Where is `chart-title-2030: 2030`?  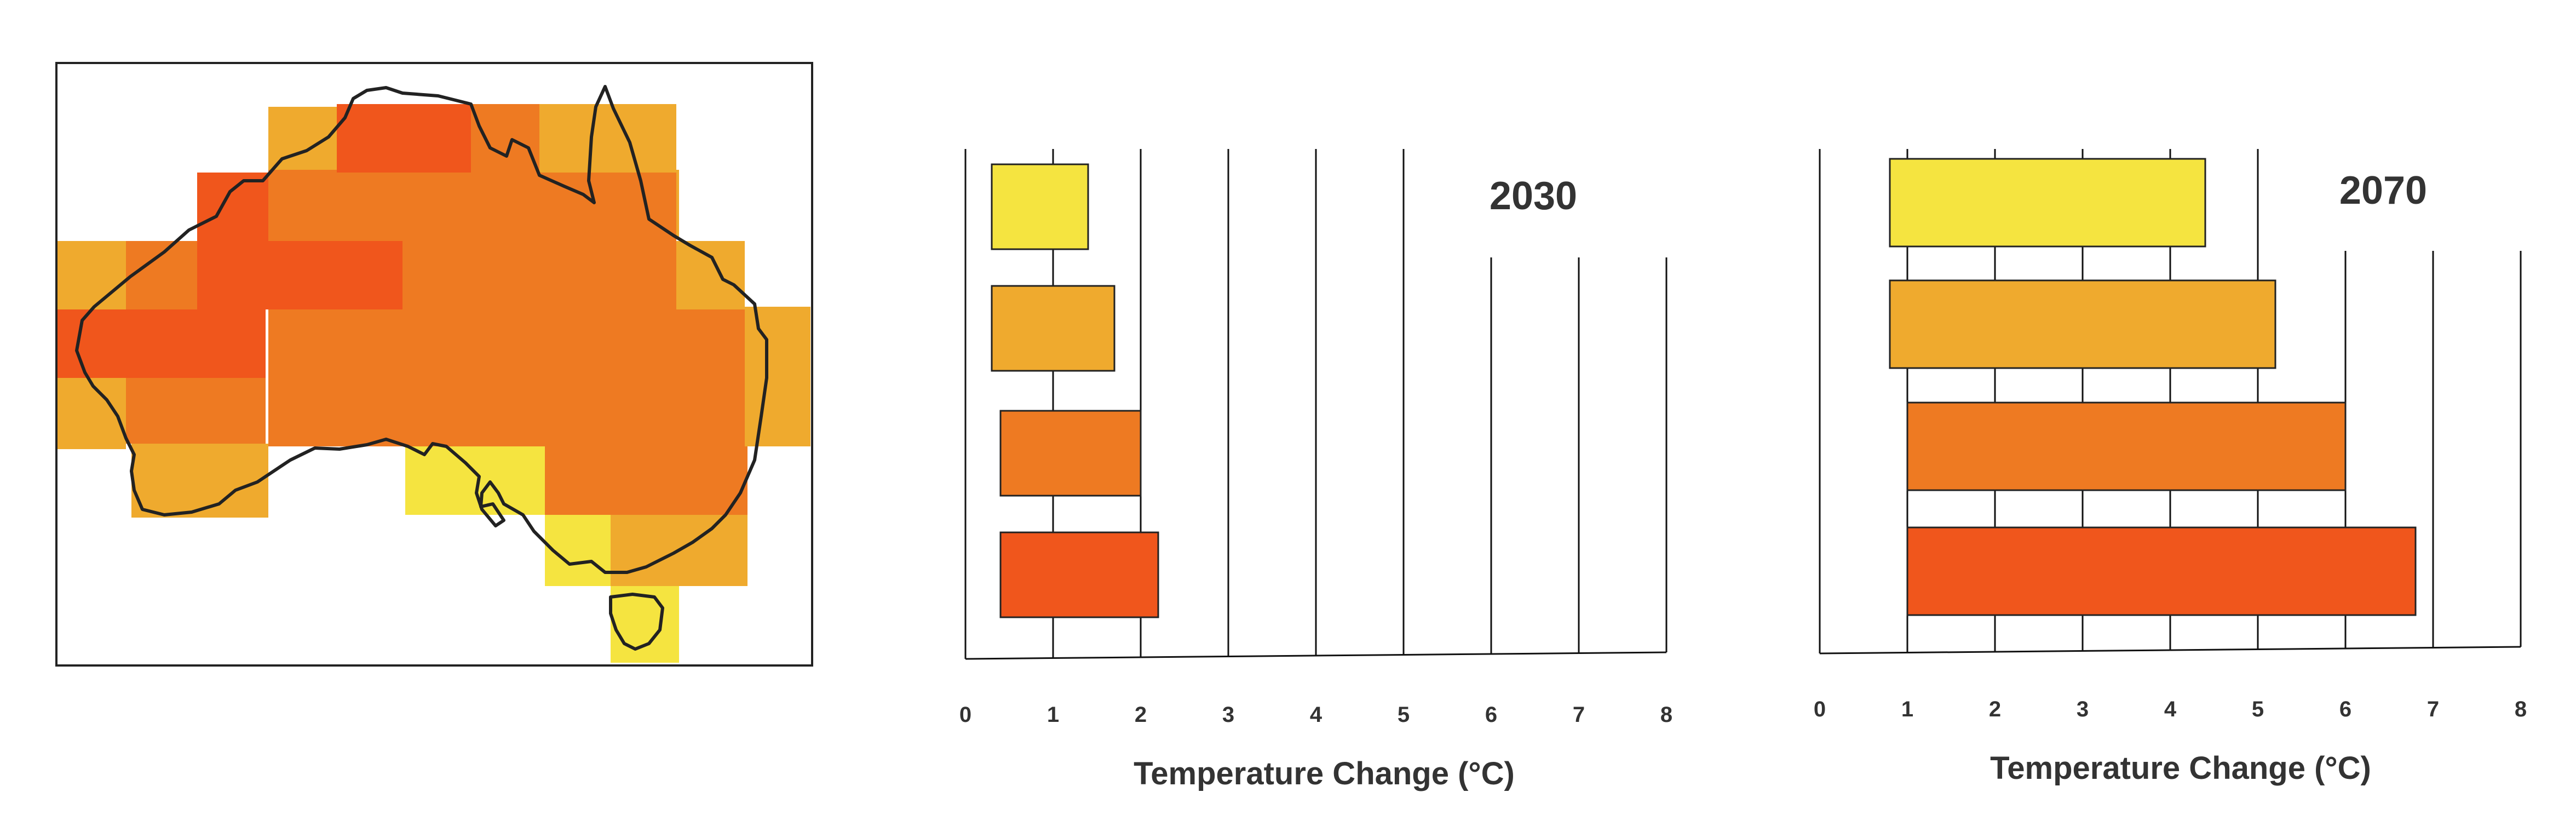
chart-title-2030: 2030 is located at coordinates (1534, 196).